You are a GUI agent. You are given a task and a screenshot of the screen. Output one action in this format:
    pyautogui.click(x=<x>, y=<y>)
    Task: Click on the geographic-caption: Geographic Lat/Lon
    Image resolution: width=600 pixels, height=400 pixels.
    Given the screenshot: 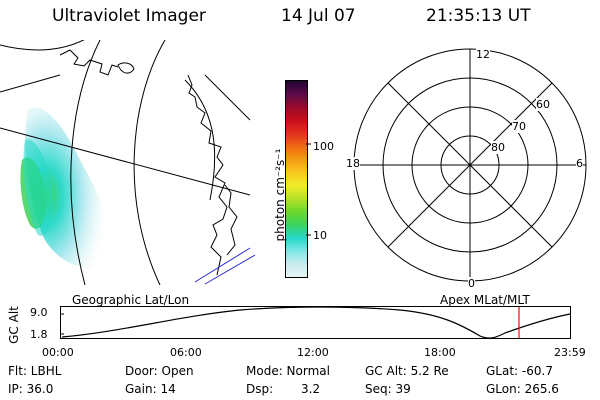 What is the action you would take?
    pyautogui.click(x=131, y=300)
    